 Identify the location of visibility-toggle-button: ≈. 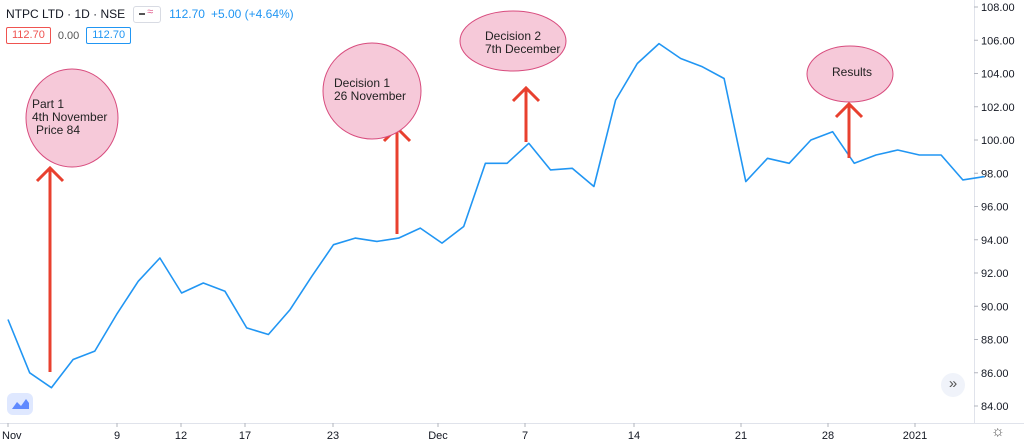
(147, 14).